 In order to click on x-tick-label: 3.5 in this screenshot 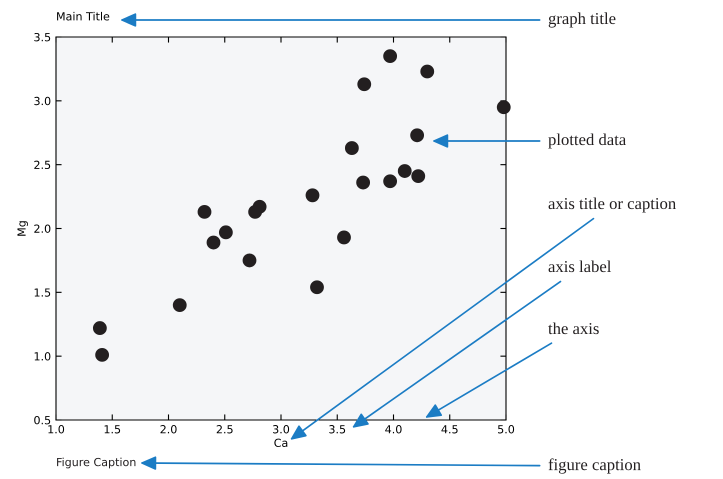, I will do `click(337, 429)`.